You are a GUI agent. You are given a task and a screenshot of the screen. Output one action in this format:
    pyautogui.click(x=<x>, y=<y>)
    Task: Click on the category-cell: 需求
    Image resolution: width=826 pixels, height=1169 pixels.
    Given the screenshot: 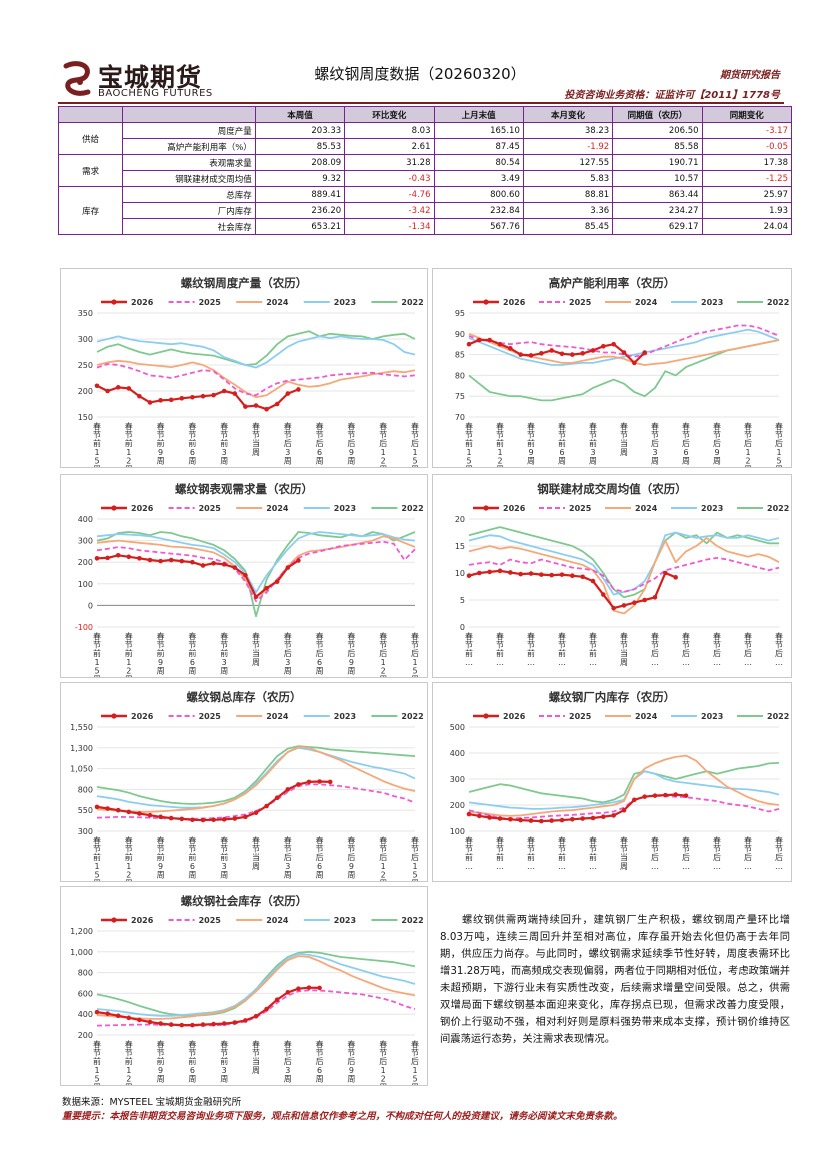 What is the action you would take?
    pyautogui.click(x=90, y=170)
    